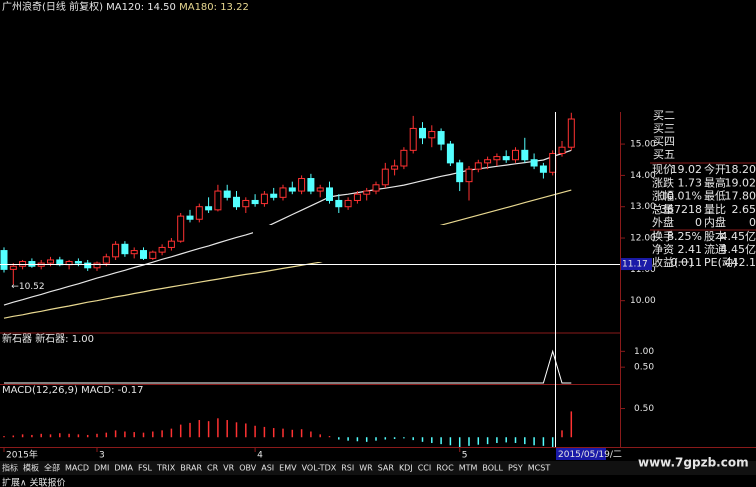 The height and width of the screenshot is (487, 756). I want to click on indicator-tab: CCI, so click(425, 468).